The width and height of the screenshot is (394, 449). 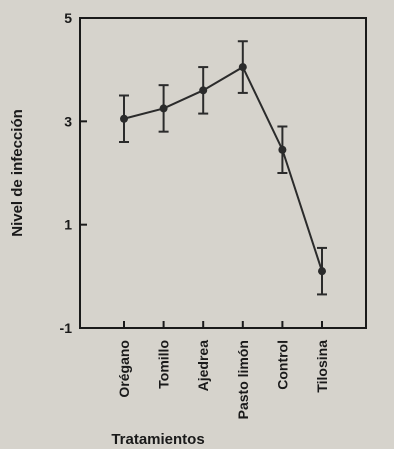 What do you see at coordinates (164, 364) in the screenshot?
I see `x-tick-label: Tomillo` at bounding box center [164, 364].